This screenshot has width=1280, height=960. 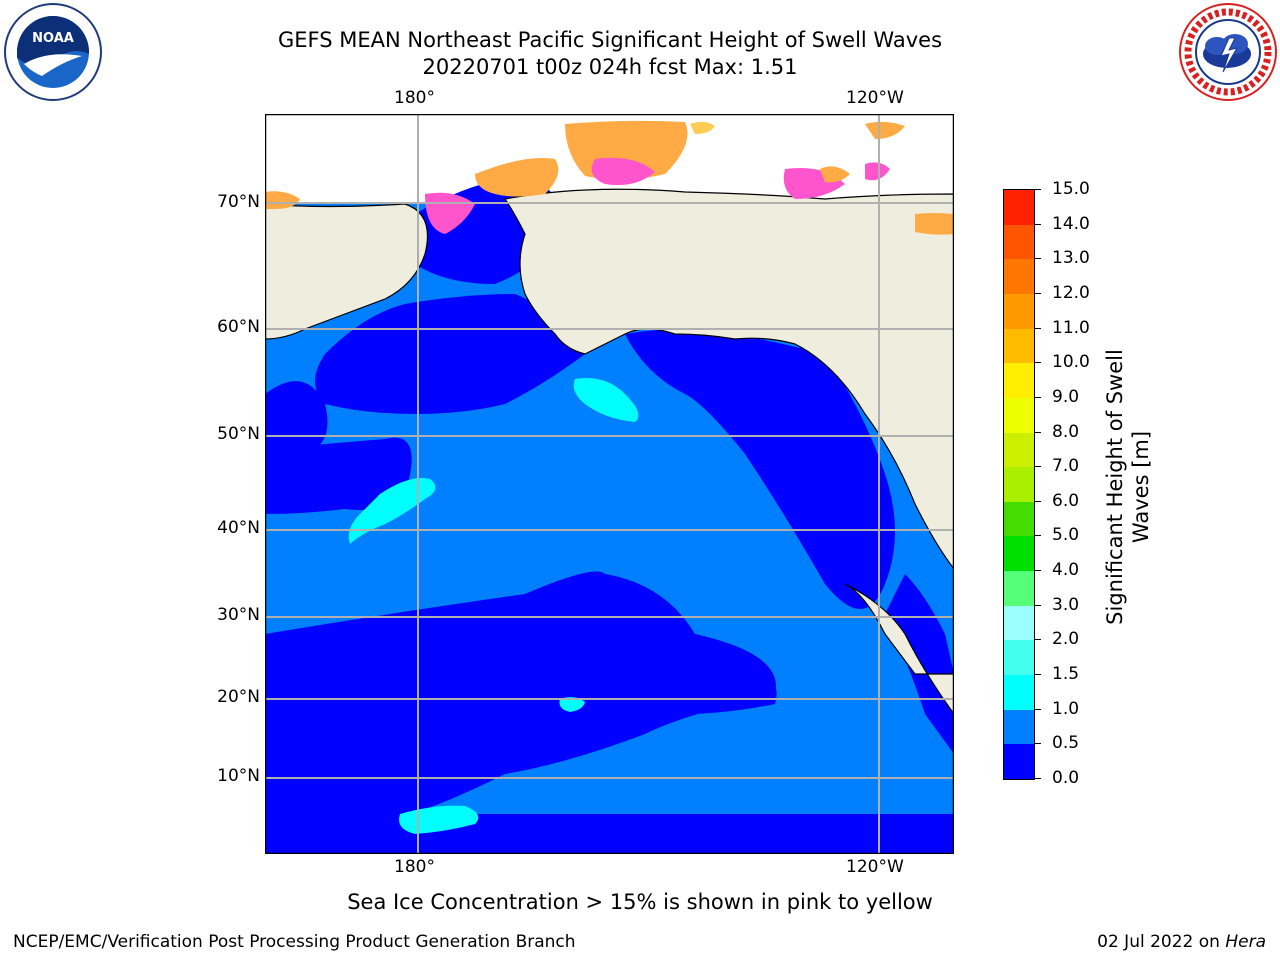 I want to click on noaa-logo-text: NOAA, so click(x=53, y=38).